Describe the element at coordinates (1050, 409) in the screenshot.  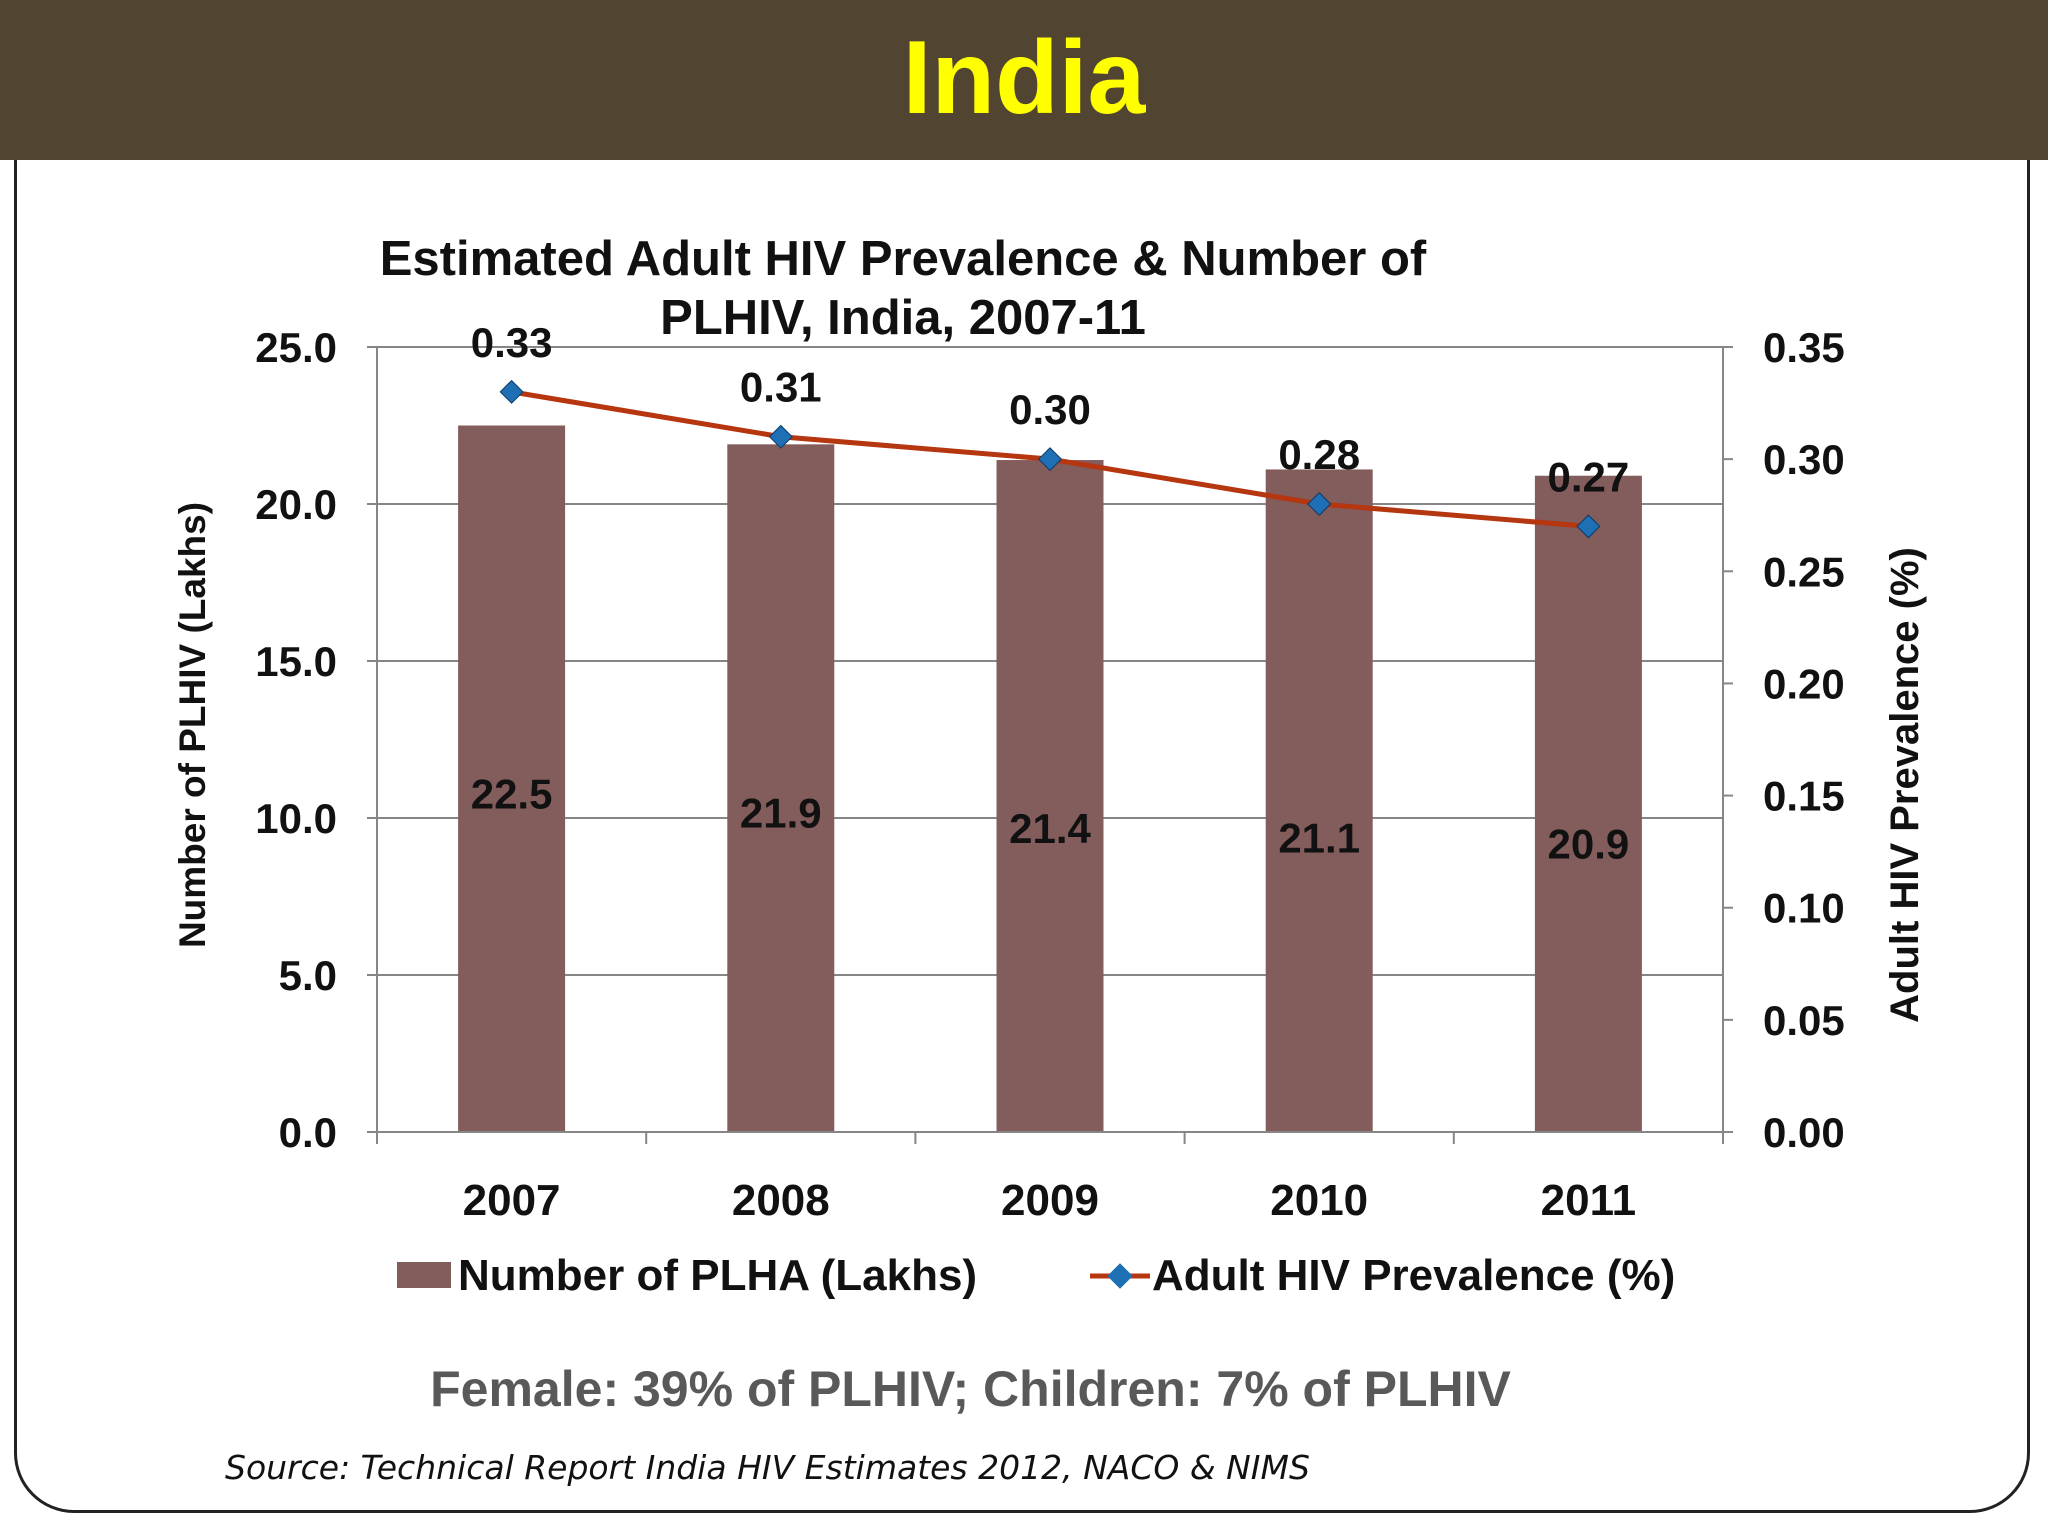
I see `line-data-label: 0.30` at that location.